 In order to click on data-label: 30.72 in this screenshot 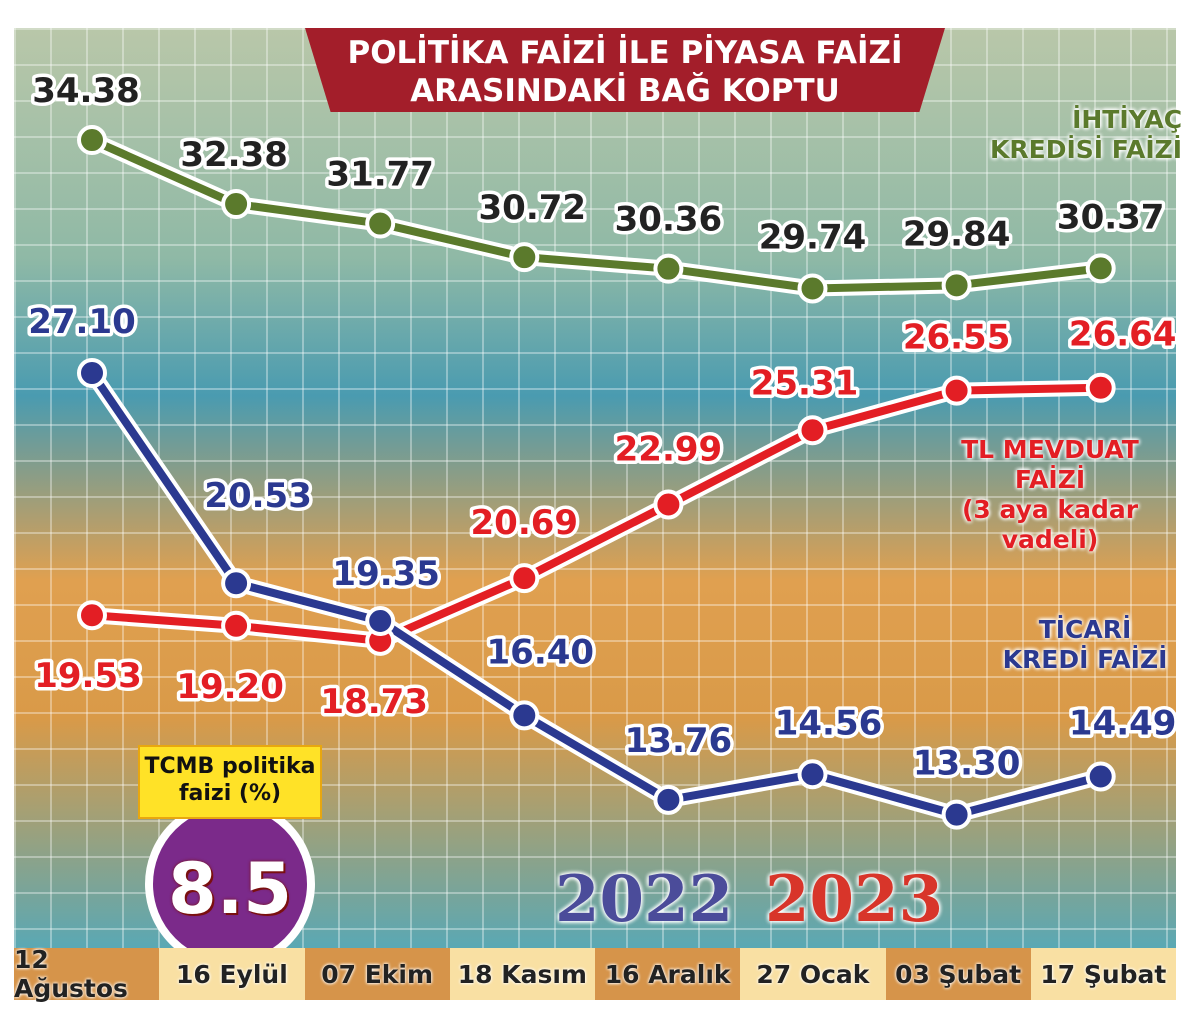, I will do `click(533, 208)`.